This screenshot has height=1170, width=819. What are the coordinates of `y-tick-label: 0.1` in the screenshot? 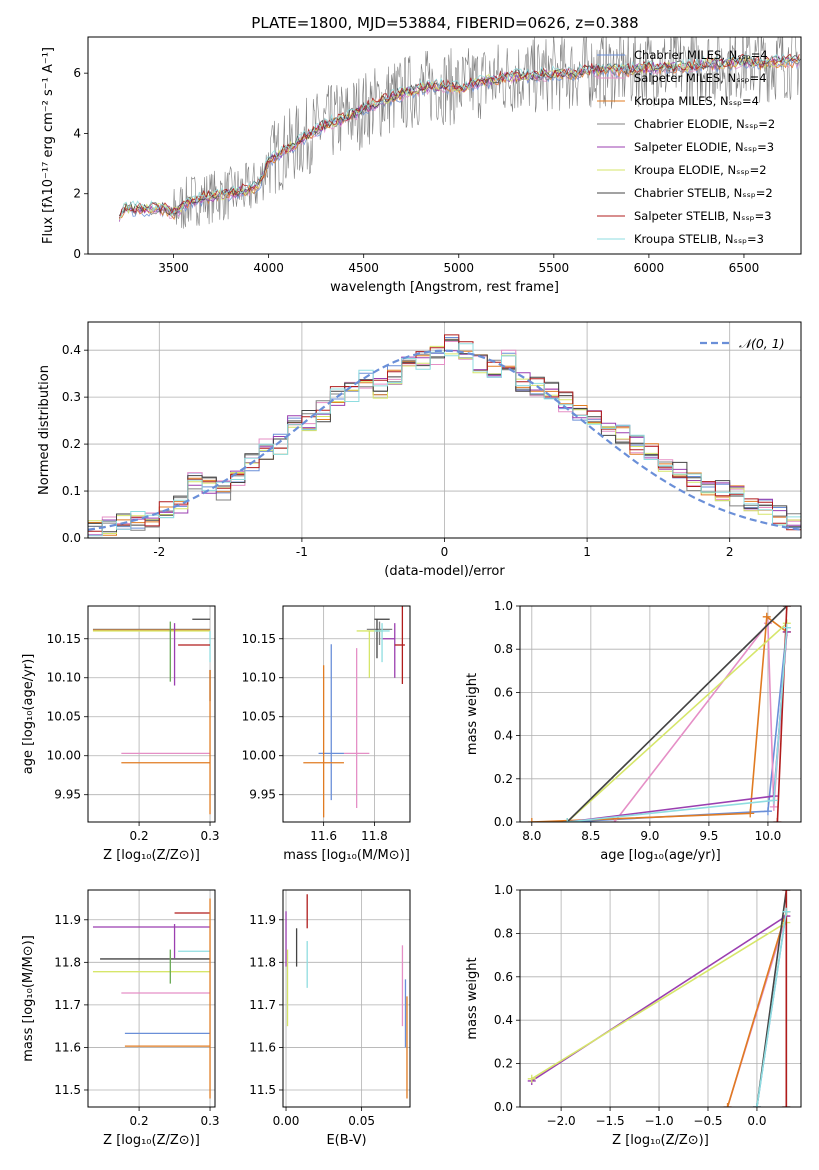 It's located at (71, 491).